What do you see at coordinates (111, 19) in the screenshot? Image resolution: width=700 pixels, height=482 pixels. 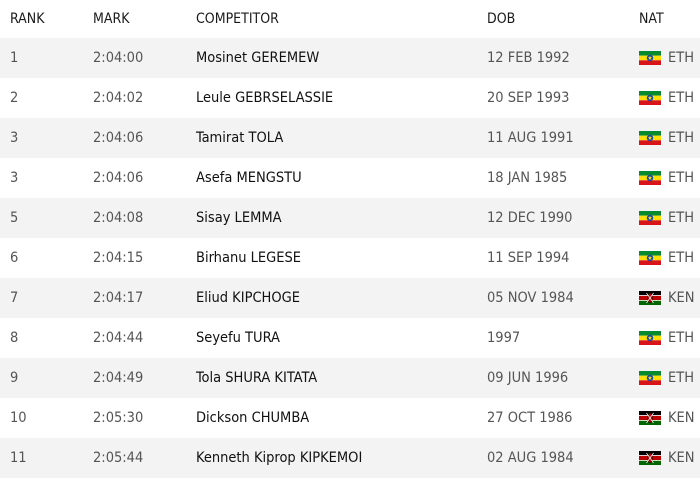 I see `column-header-mark: MARK` at bounding box center [111, 19].